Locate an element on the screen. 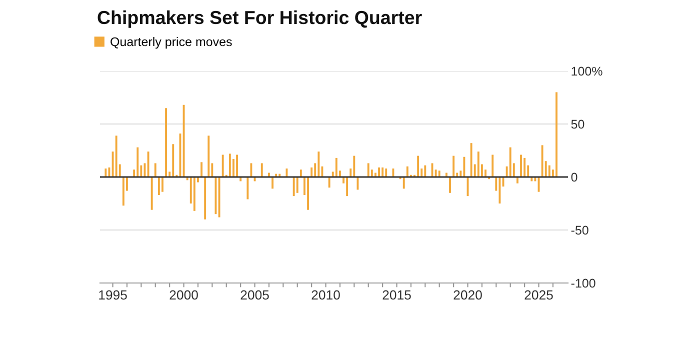 This screenshot has width=678, height=348. x-tick-label: 2015 is located at coordinates (396, 295).